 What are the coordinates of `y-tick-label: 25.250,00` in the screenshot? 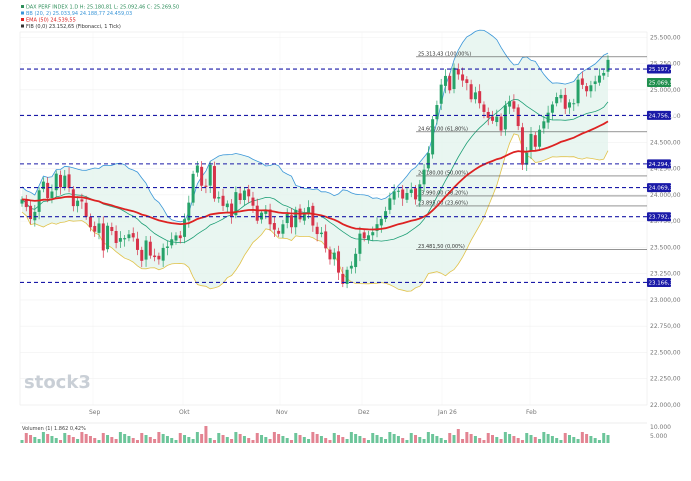 It's located at (665, 64).